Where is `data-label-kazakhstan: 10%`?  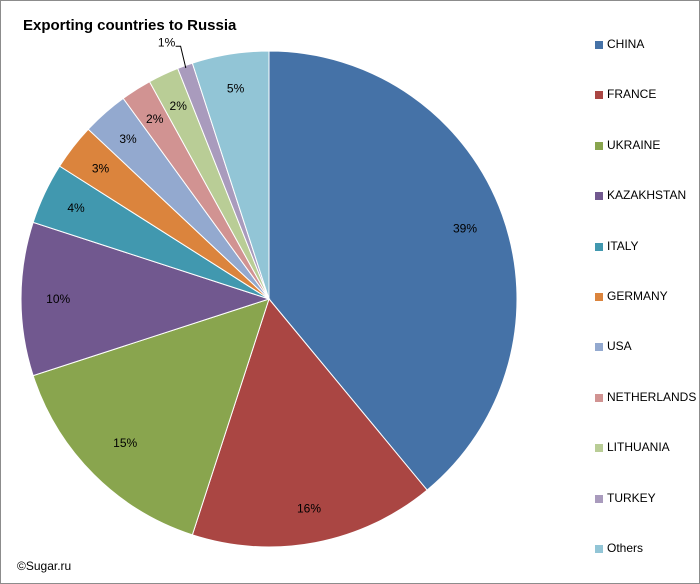 data-label-kazakhstan: 10% is located at coordinates (58, 299).